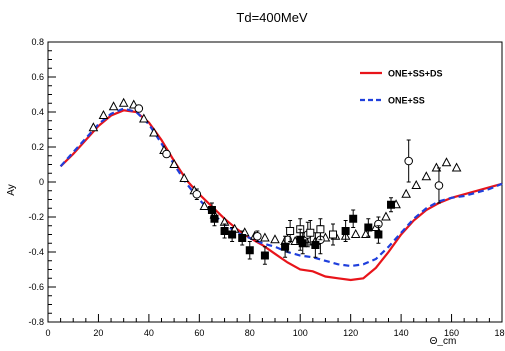 This screenshot has height=351, width=505. I want to click on x-tick-label: 140, so click(401, 333).